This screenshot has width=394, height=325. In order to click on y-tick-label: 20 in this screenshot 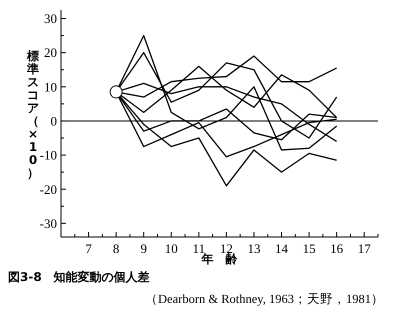, I will do `click(50, 52)`.